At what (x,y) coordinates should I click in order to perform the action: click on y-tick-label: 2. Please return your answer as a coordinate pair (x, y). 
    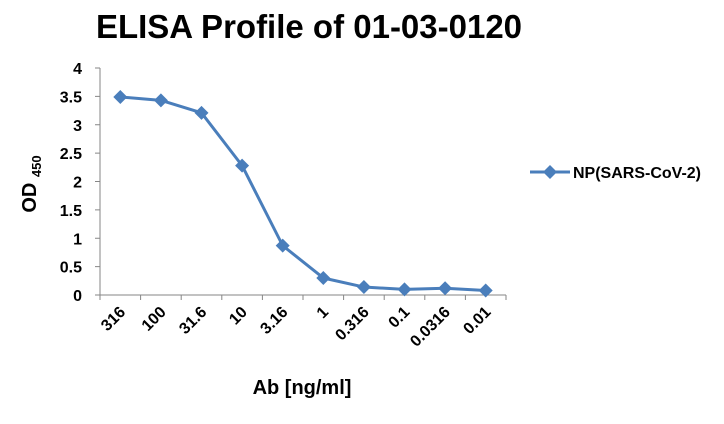
    Looking at the image, I should click on (77, 183).